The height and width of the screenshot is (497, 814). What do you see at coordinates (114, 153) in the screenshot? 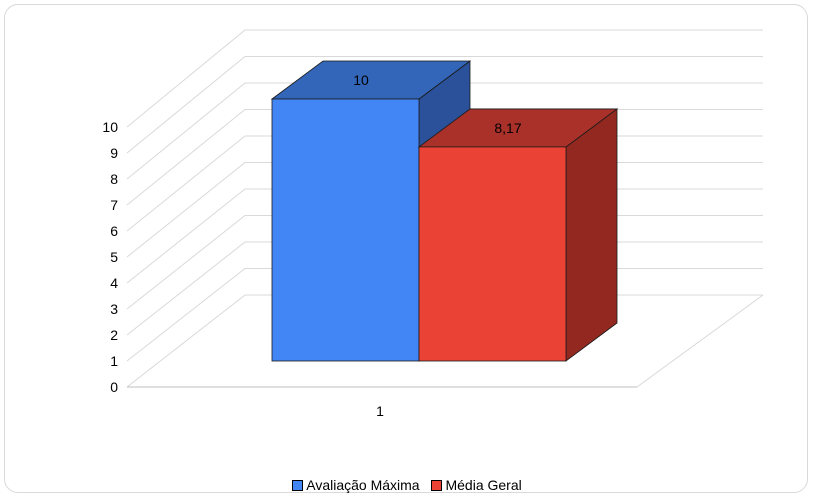
I see `y-tick-label-9: 9` at bounding box center [114, 153].